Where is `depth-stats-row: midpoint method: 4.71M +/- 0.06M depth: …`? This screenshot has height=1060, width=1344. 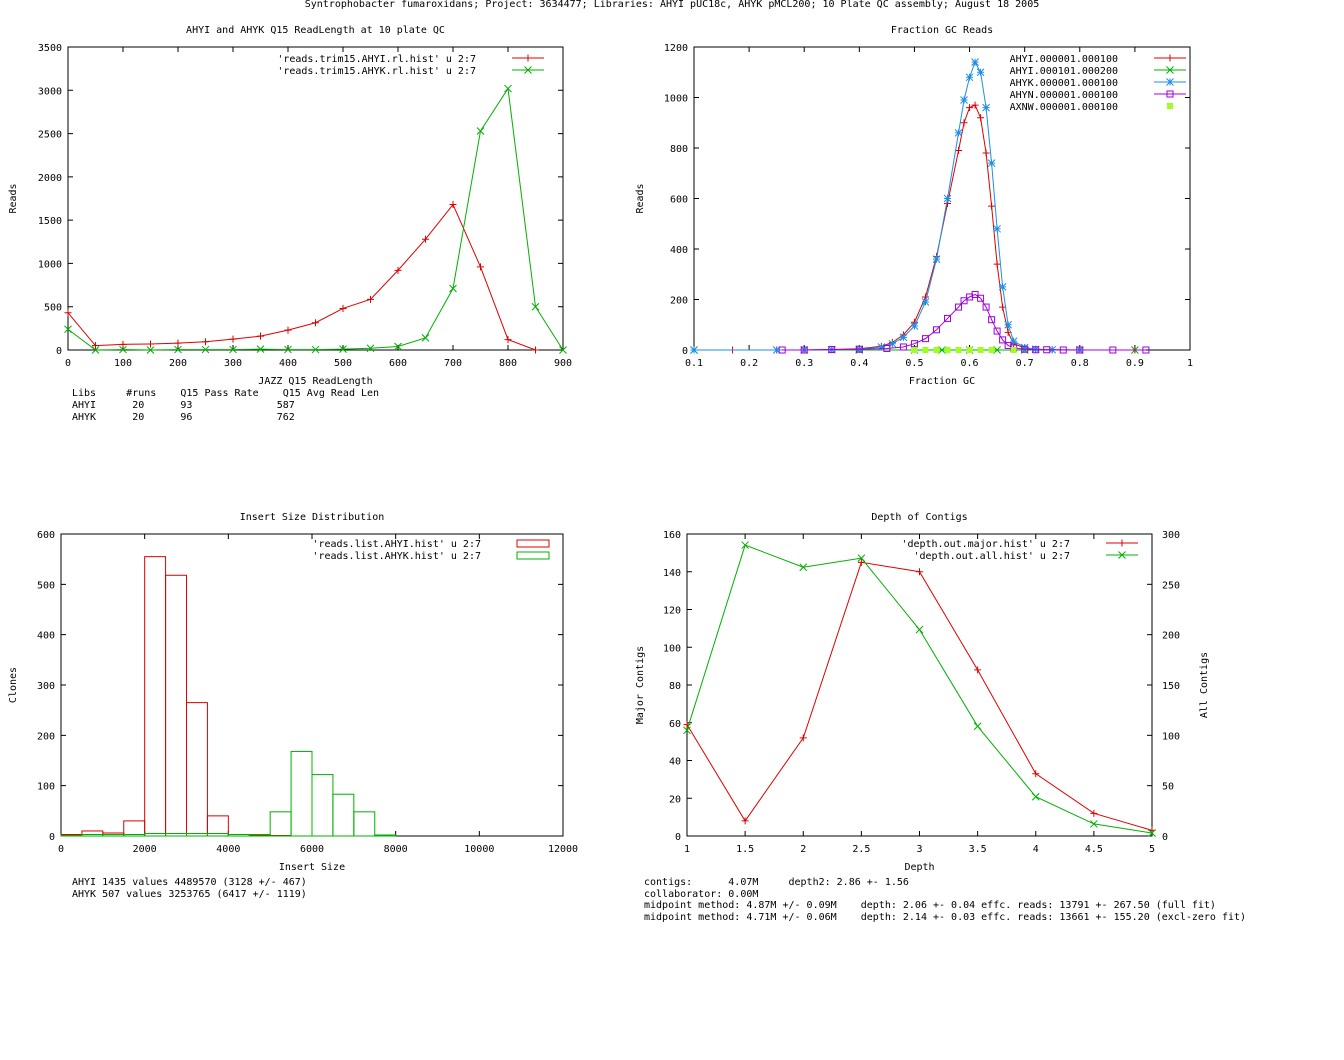
depth-stats-row: midpoint method: 4.71M +/- 0.06M depth: … is located at coordinates (945, 917).